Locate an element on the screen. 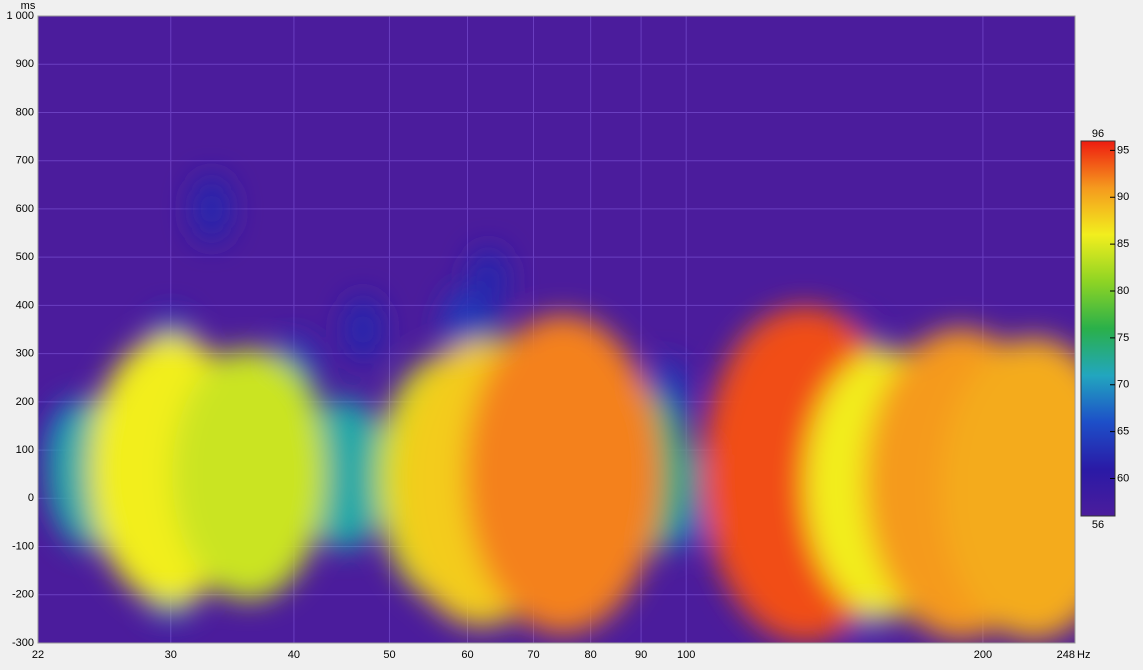 The width and height of the screenshot is (1143, 670). y-tick-label: 500 is located at coordinates (25, 257).